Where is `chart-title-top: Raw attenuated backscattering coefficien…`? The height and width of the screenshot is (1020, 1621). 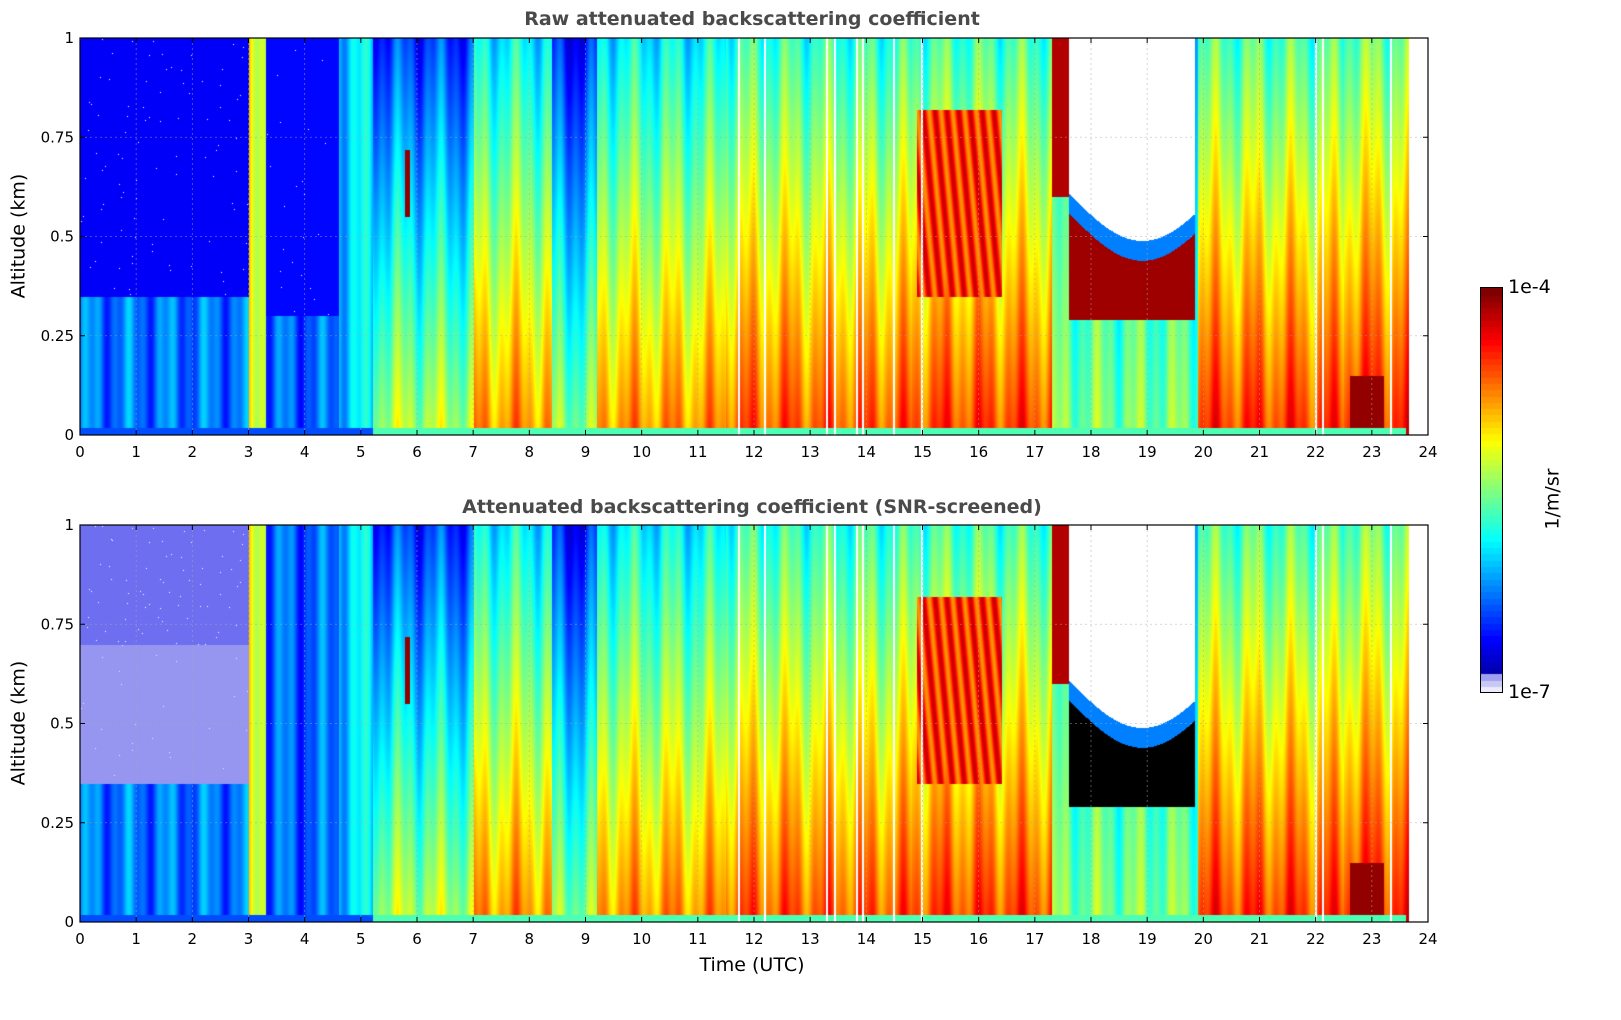 chart-title-top: Raw attenuated backscattering coefficien… is located at coordinates (752, 19).